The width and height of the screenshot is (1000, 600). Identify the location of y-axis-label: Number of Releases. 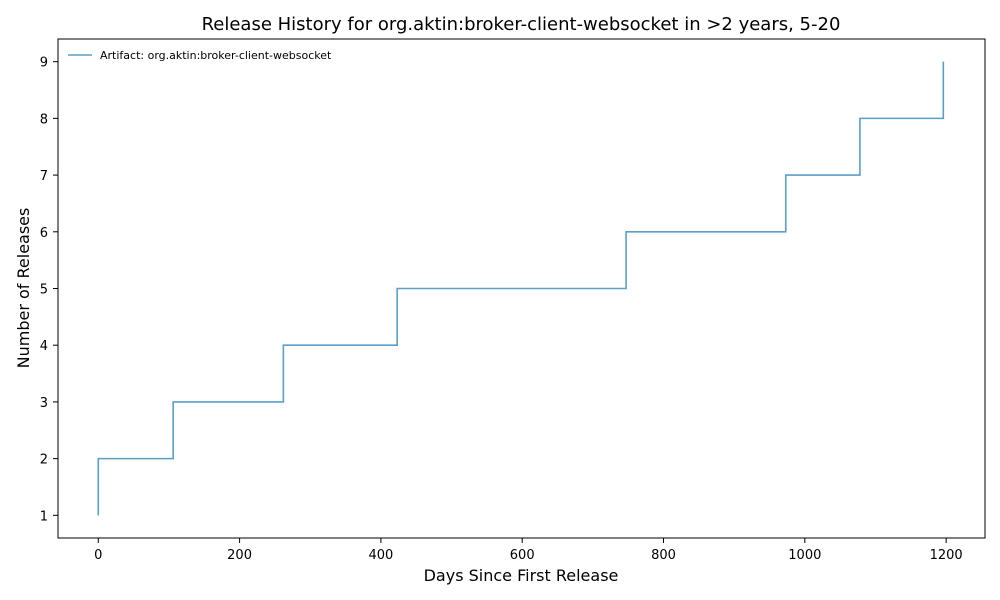
(23, 288).